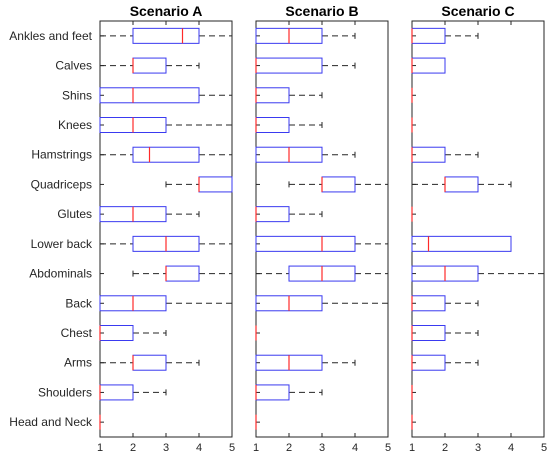 The height and width of the screenshot is (458, 550). I want to click on category-label: Chest, so click(77, 333).